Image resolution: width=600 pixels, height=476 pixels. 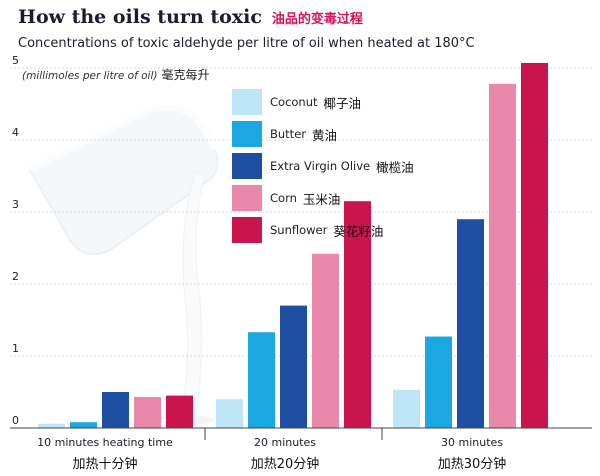 I want to click on y-tick-label: 0, so click(x=15, y=420).